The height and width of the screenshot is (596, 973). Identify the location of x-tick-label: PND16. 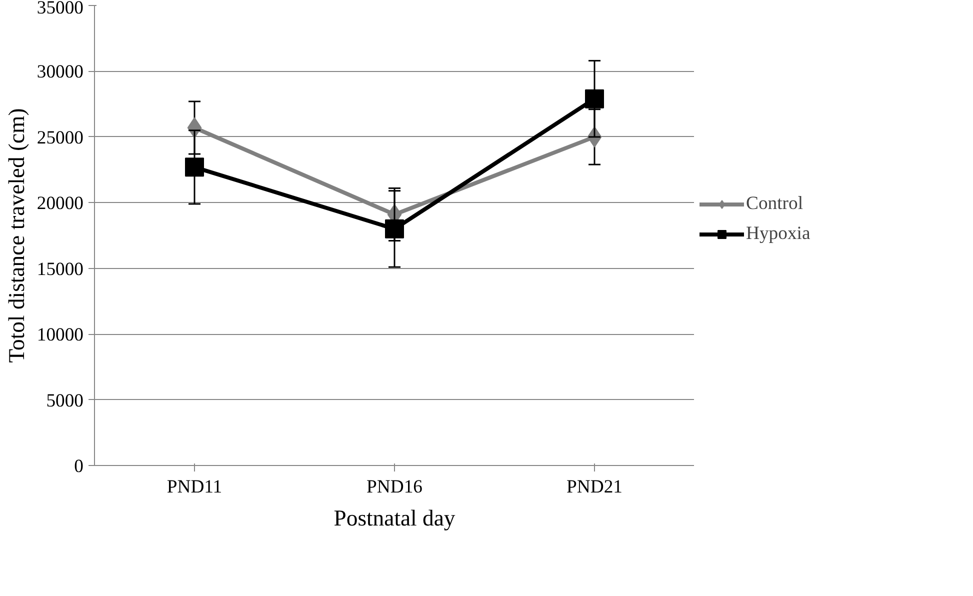
(394, 487).